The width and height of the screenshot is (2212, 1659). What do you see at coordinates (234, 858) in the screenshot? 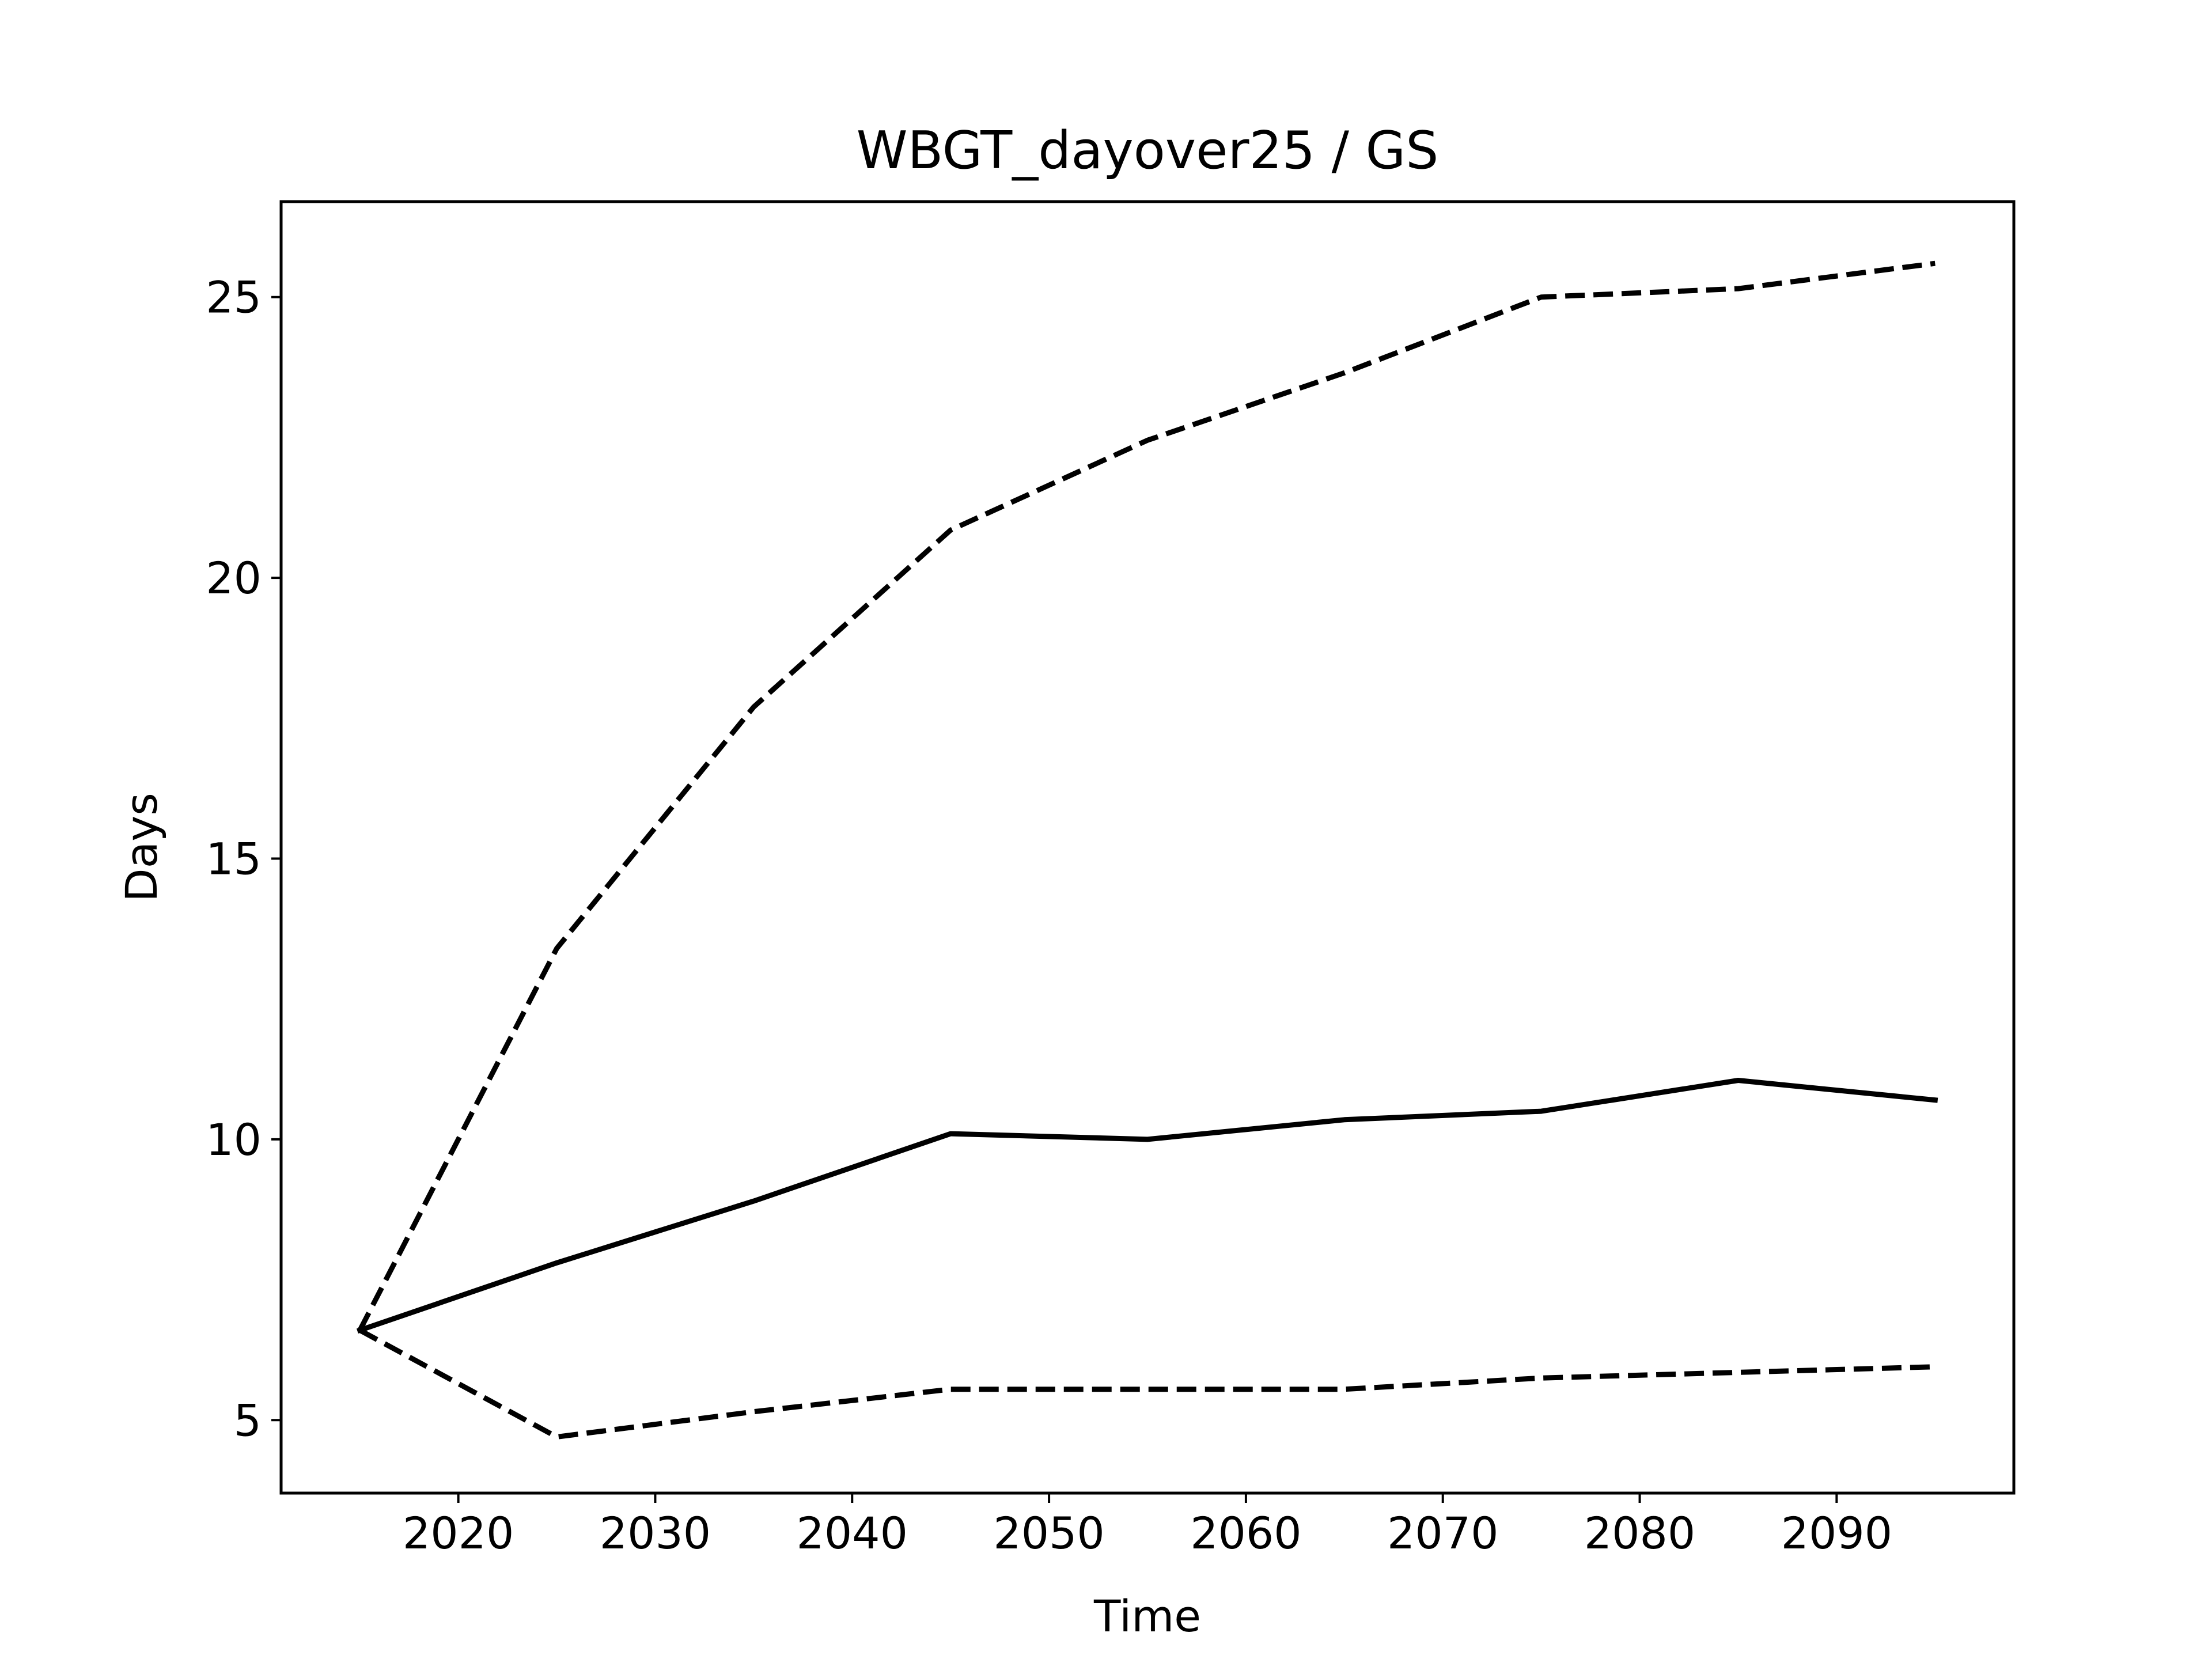
I see `y-tick-label: 15` at bounding box center [234, 858].